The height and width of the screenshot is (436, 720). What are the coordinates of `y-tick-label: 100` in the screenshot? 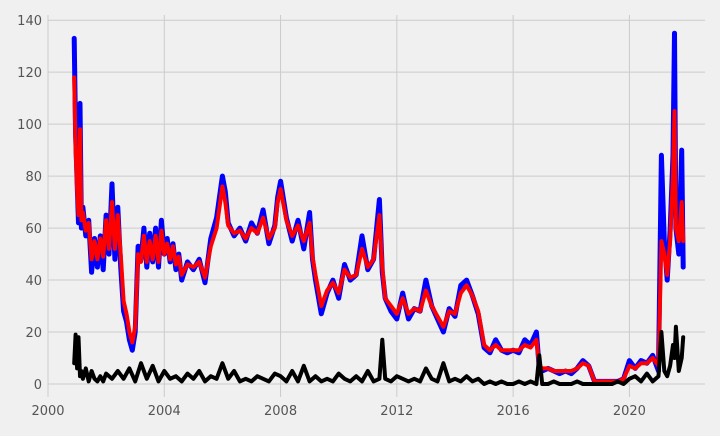 It's located at (29, 125).